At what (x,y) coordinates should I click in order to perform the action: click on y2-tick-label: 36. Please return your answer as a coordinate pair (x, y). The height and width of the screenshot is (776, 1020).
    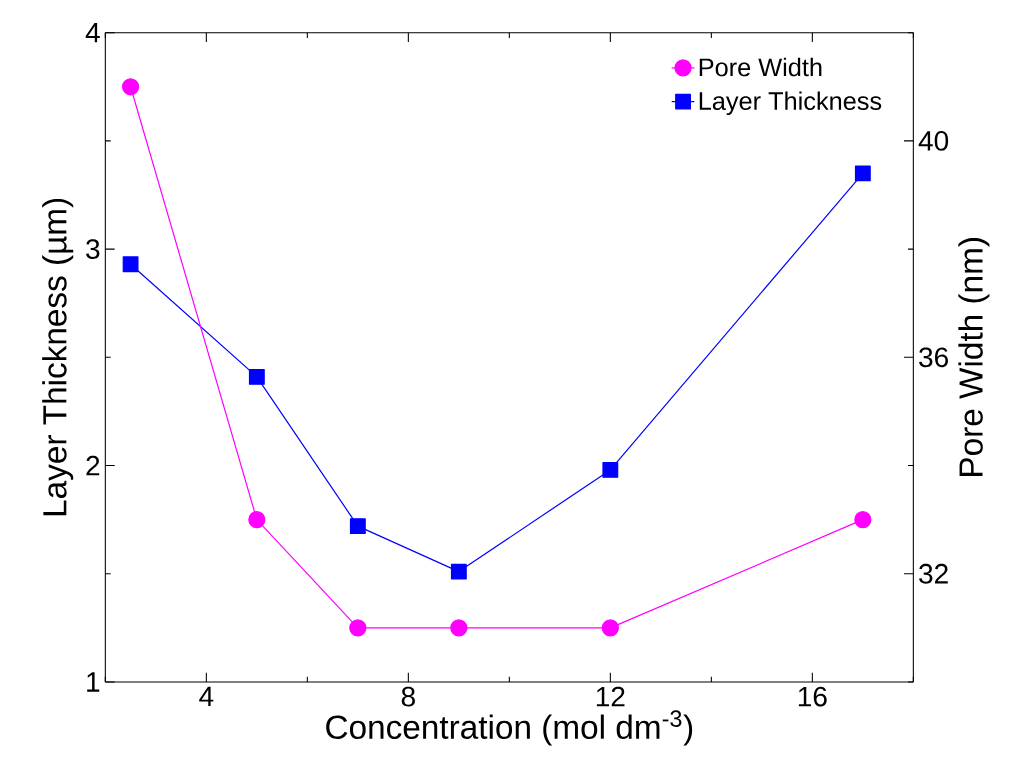
    Looking at the image, I should click on (933, 357).